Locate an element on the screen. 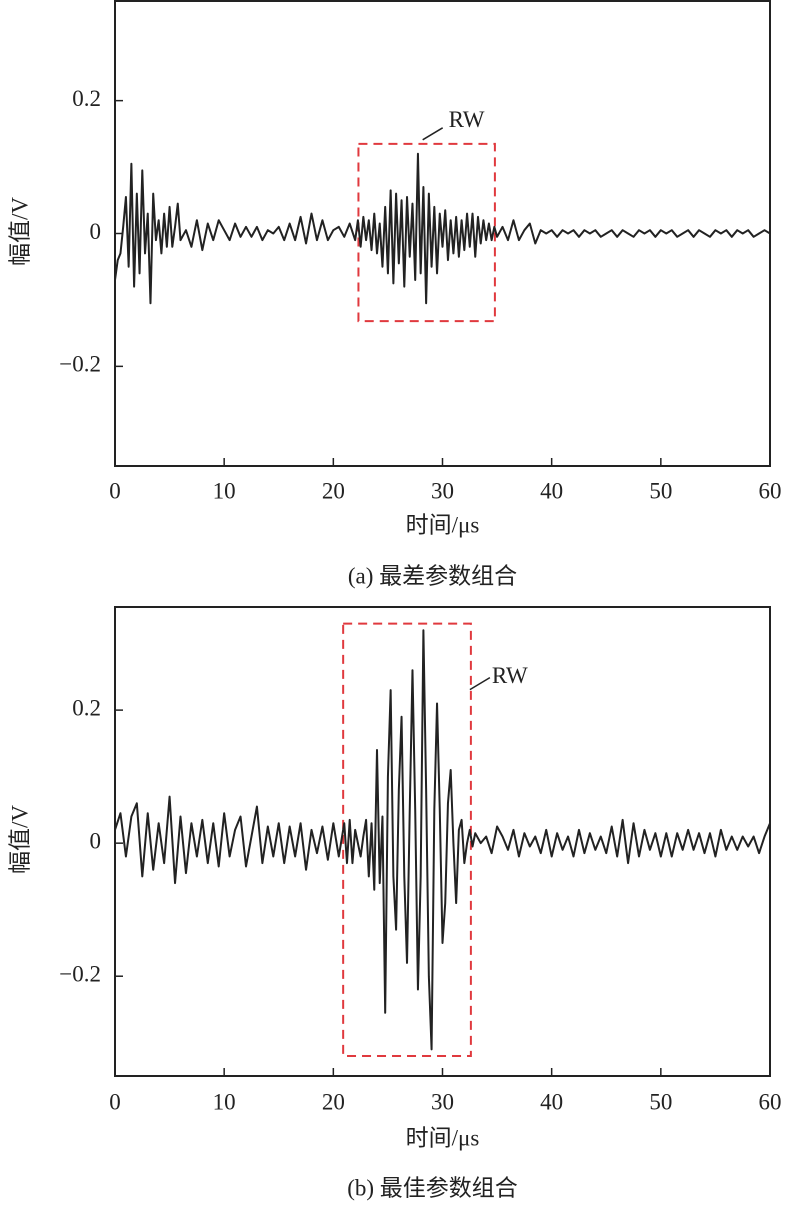 This screenshot has width=787, height=1210. region-box is located at coordinates (407, 840).